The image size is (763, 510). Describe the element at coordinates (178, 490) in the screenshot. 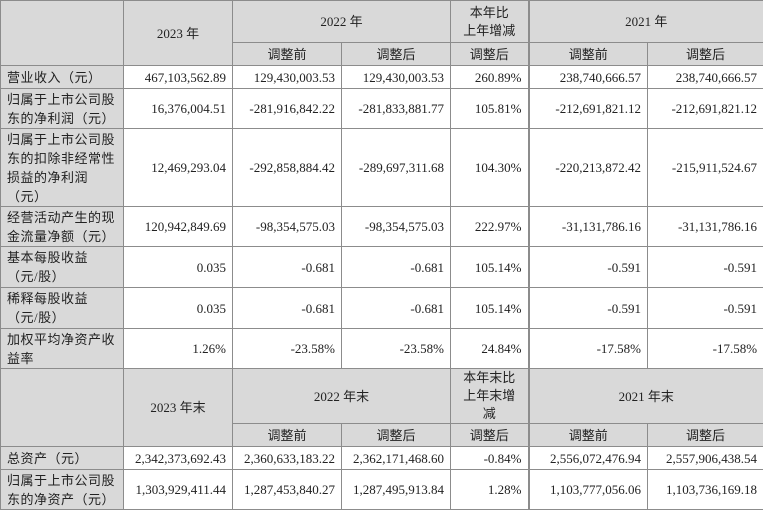

I see `cell-2023: 1,303,929,411.44` at that location.